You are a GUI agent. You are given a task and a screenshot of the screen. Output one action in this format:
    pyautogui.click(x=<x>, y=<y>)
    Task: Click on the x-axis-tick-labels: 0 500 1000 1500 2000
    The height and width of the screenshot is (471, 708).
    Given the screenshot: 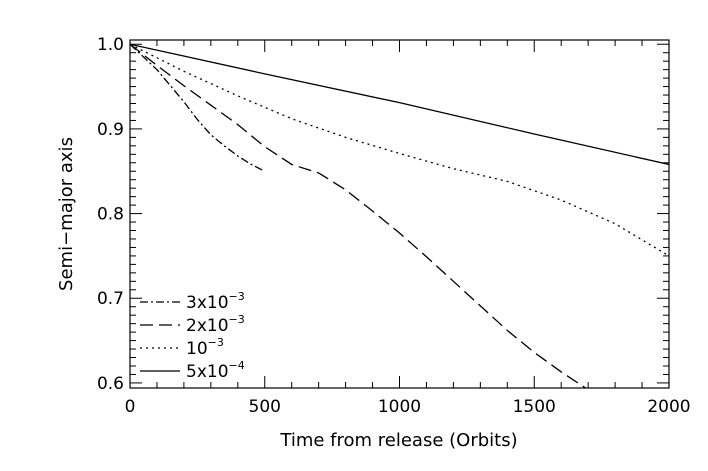 What is the action you would take?
    pyautogui.click(x=408, y=407)
    